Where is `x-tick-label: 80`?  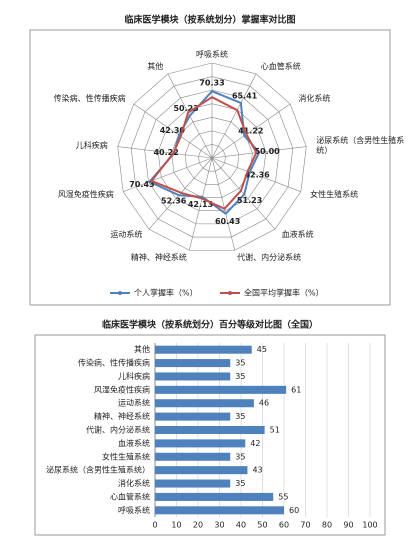 x-tick-label: 80 is located at coordinates (327, 525).